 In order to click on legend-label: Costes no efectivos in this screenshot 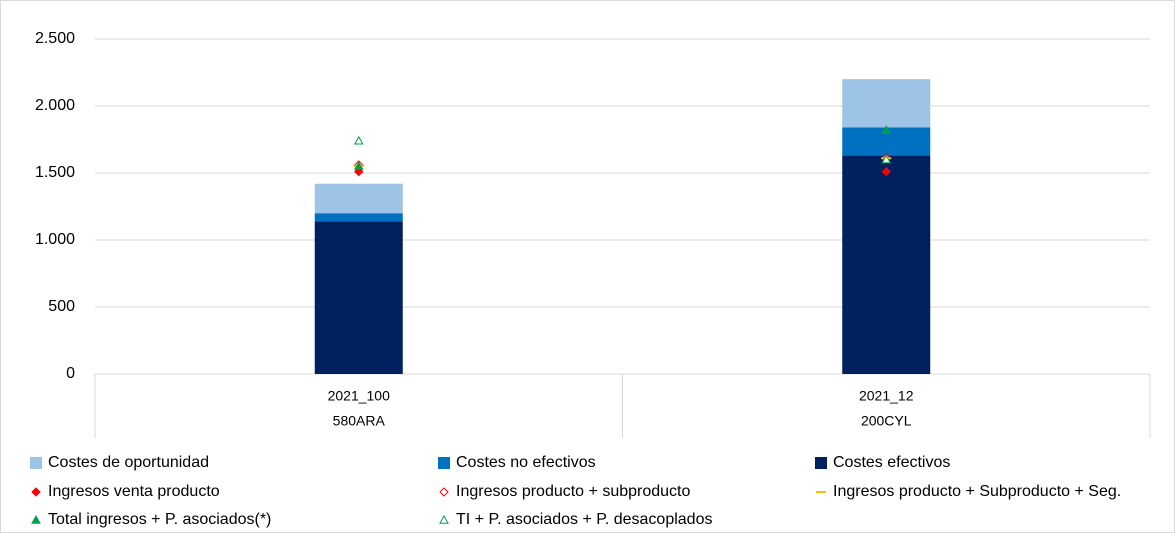, I will do `click(526, 462)`.